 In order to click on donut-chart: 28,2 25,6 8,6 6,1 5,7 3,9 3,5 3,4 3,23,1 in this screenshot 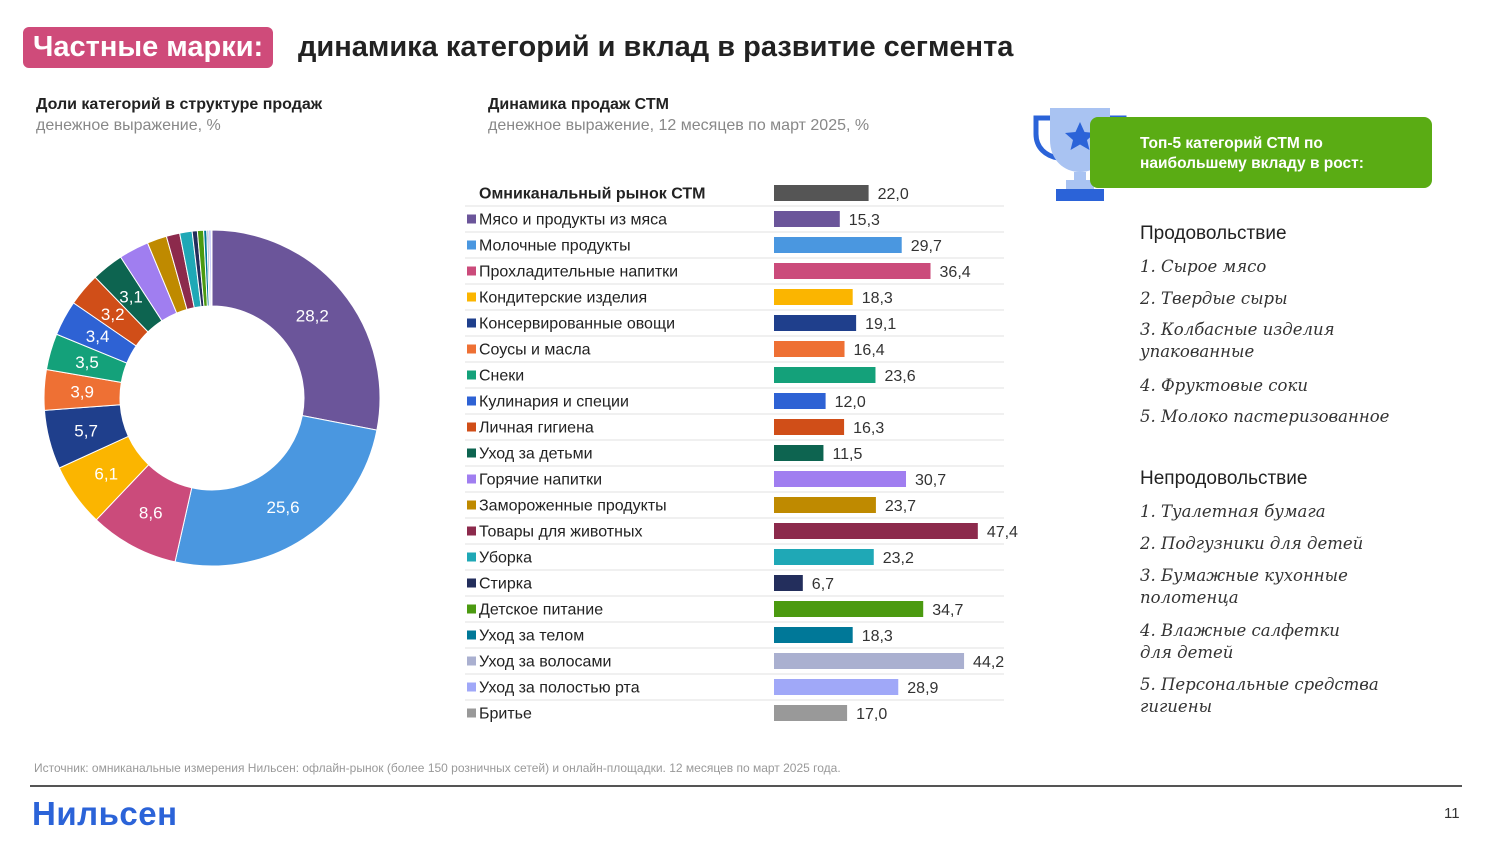, I will do `click(212, 398)`.